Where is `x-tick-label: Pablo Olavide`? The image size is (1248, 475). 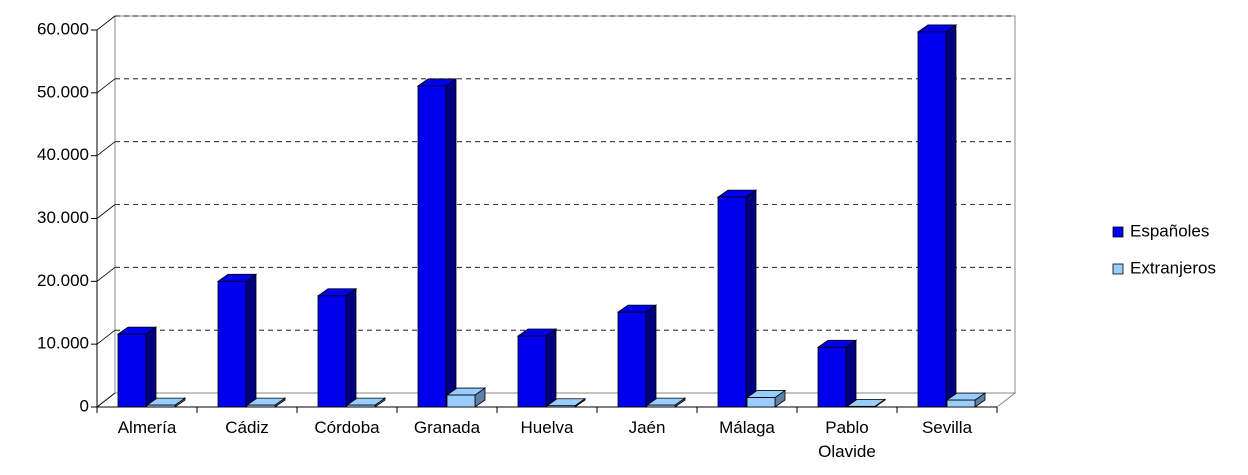
x-tick-label: Pablo Olavide is located at coordinates (847, 439).